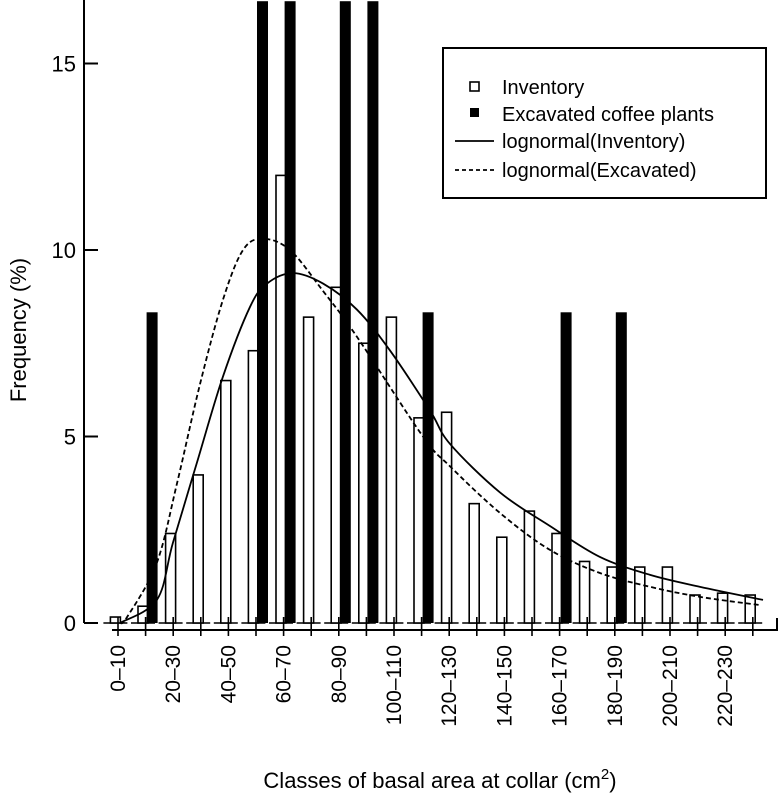 The width and height of the screenshot is (784, 800). I want to click on x-tick-label: 80–90, so click(339, 674).